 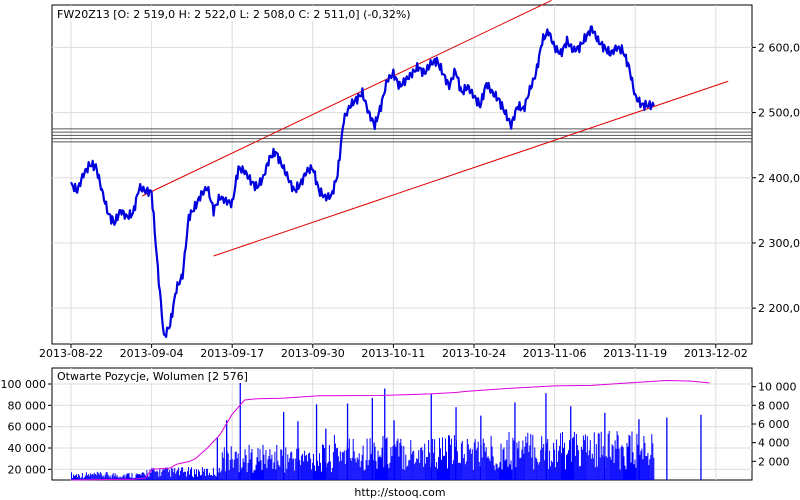 I want to click on source-link: http://stooq.com, so click(x=399, y=492).